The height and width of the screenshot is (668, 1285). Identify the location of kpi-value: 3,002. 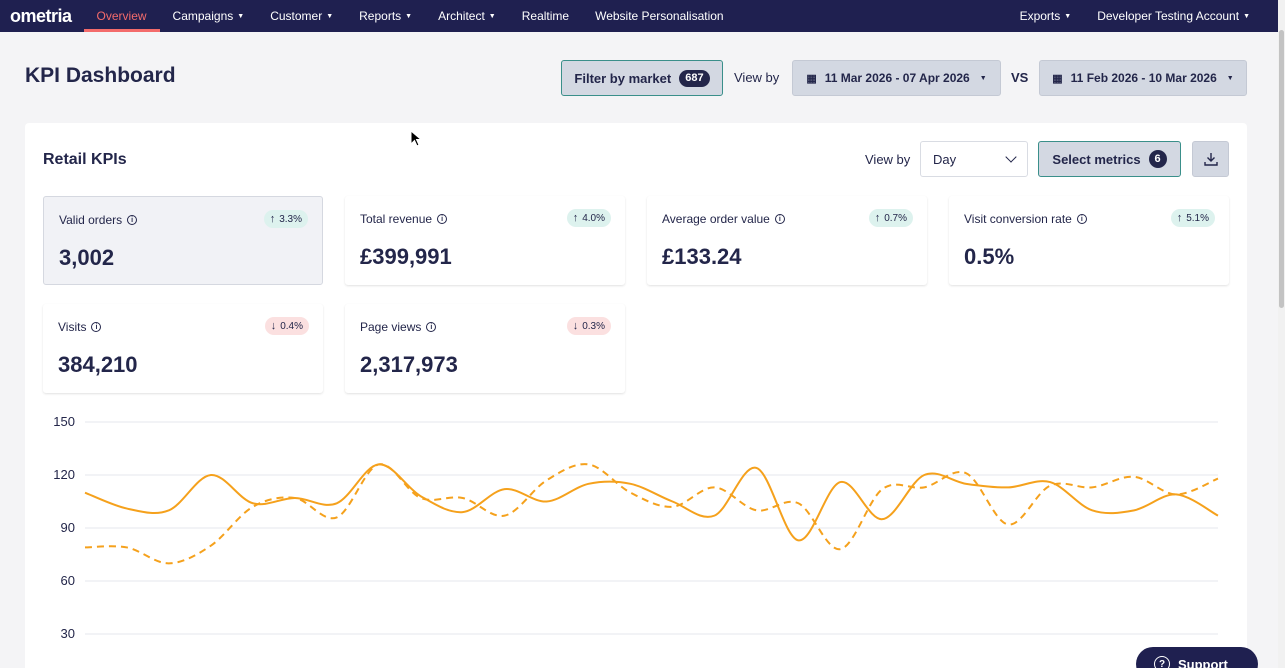
(87, 257).